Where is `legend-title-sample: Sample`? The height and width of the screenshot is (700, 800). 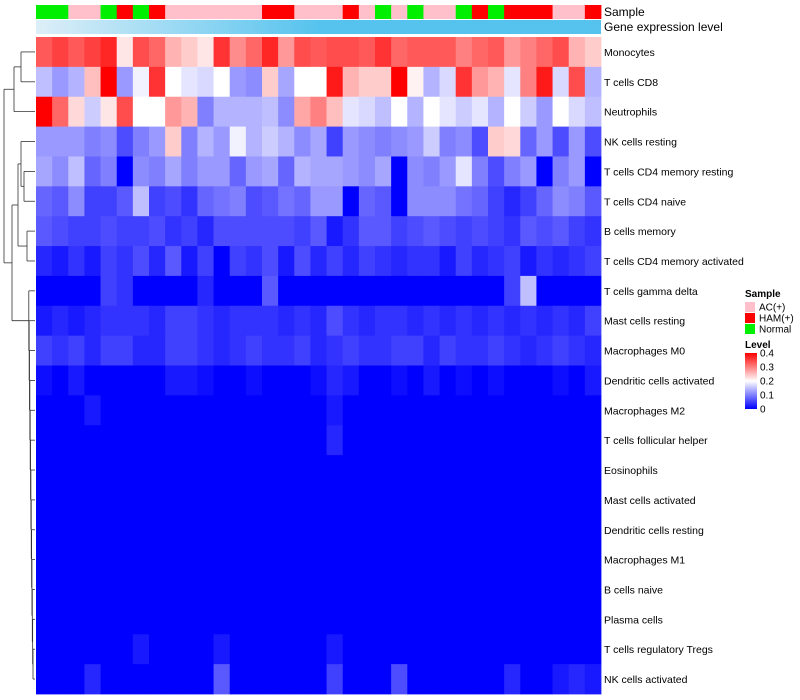
legend-title-sample: Sample is located at coordinates (763, 294).